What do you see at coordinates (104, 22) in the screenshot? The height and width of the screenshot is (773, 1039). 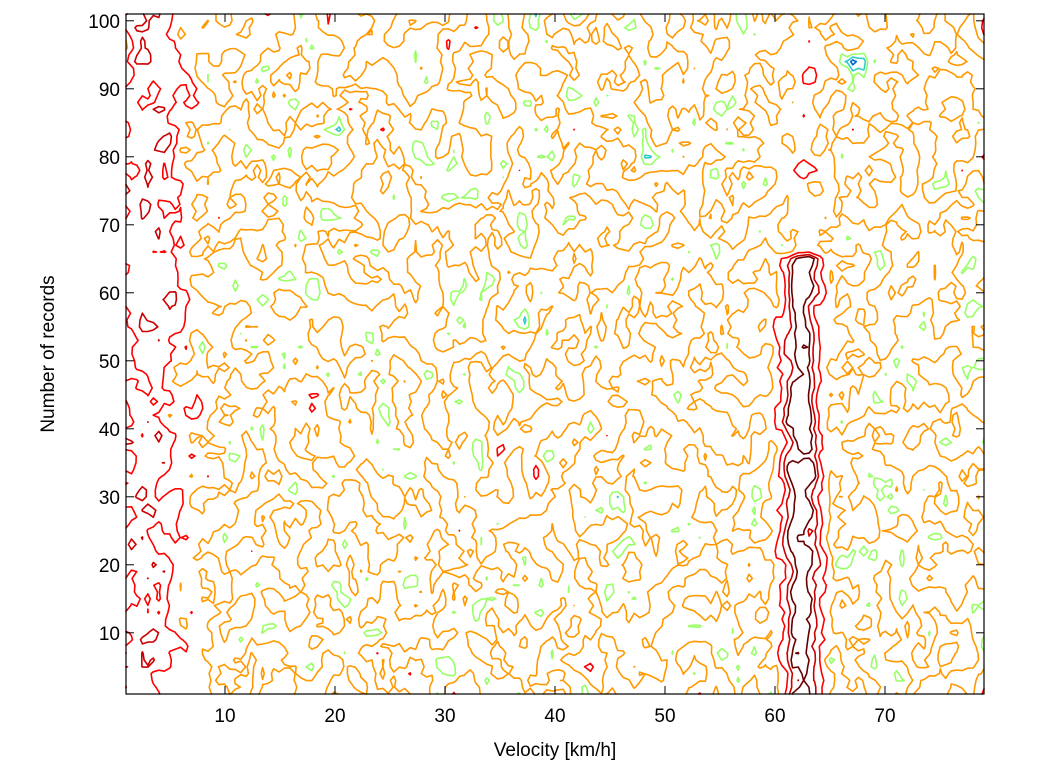 I see `y-tick-label: 100` at bounding box center [104, 22].